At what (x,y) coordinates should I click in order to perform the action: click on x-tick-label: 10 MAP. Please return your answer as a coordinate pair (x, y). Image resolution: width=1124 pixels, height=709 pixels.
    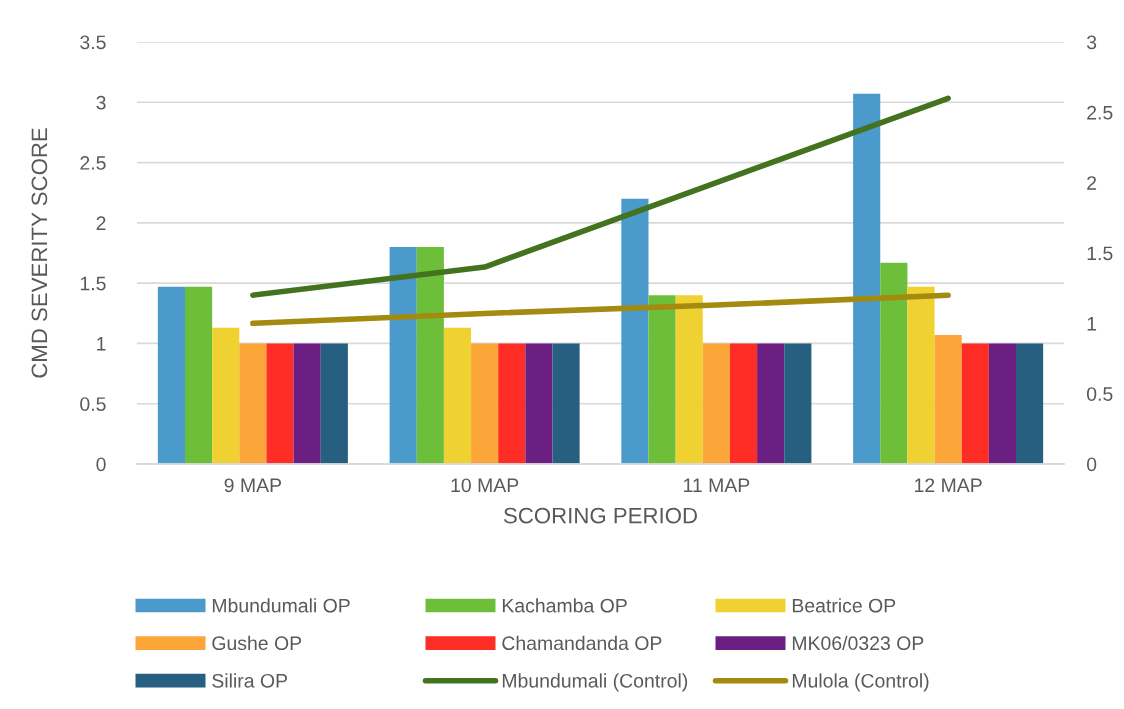
    Looking at the image, I should click on (485, 485).